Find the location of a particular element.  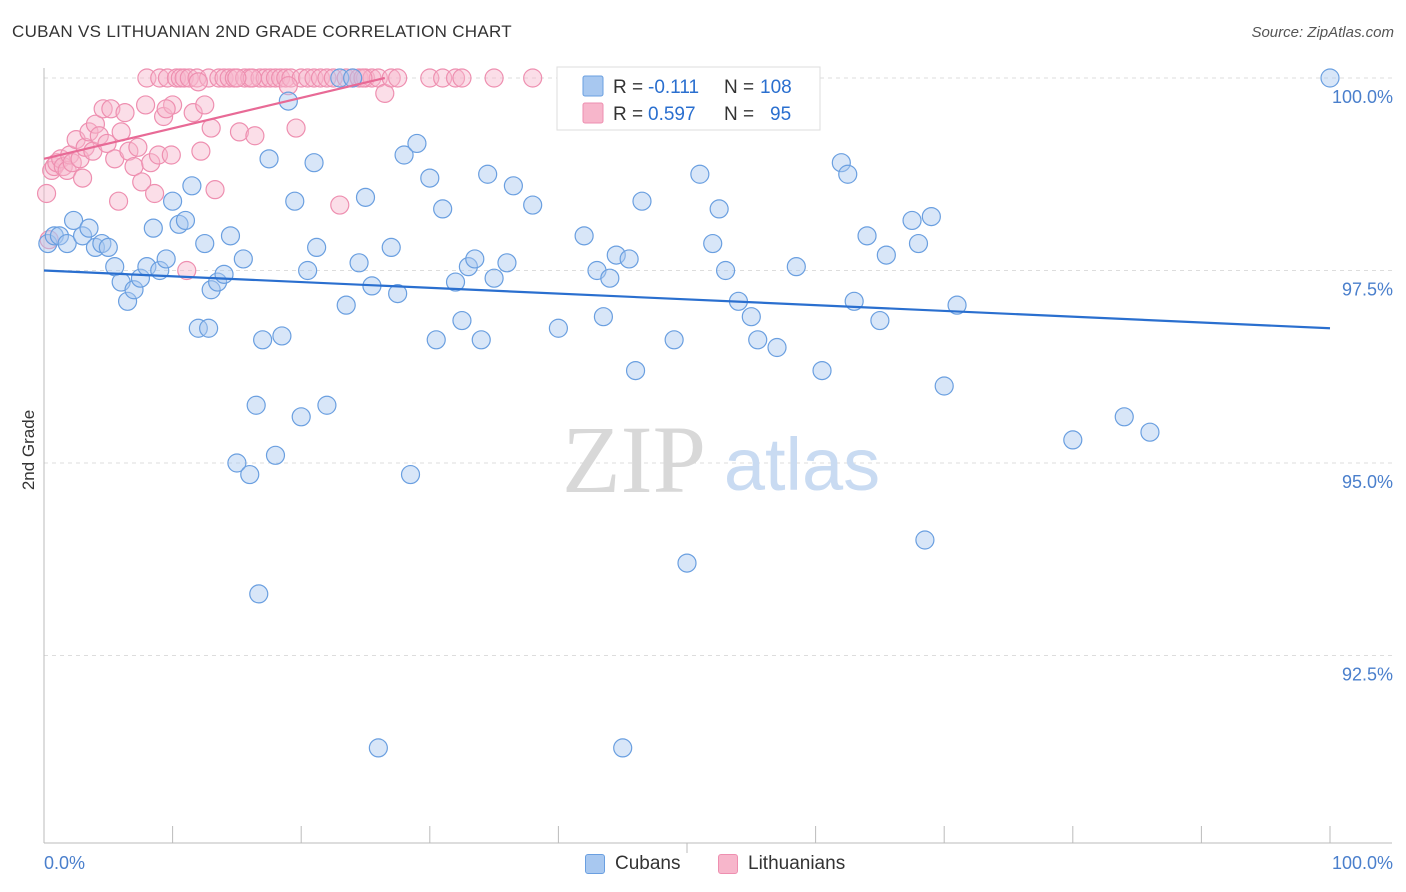

legend-r-value-1: -0.111 is located at coordinates (673, 87).